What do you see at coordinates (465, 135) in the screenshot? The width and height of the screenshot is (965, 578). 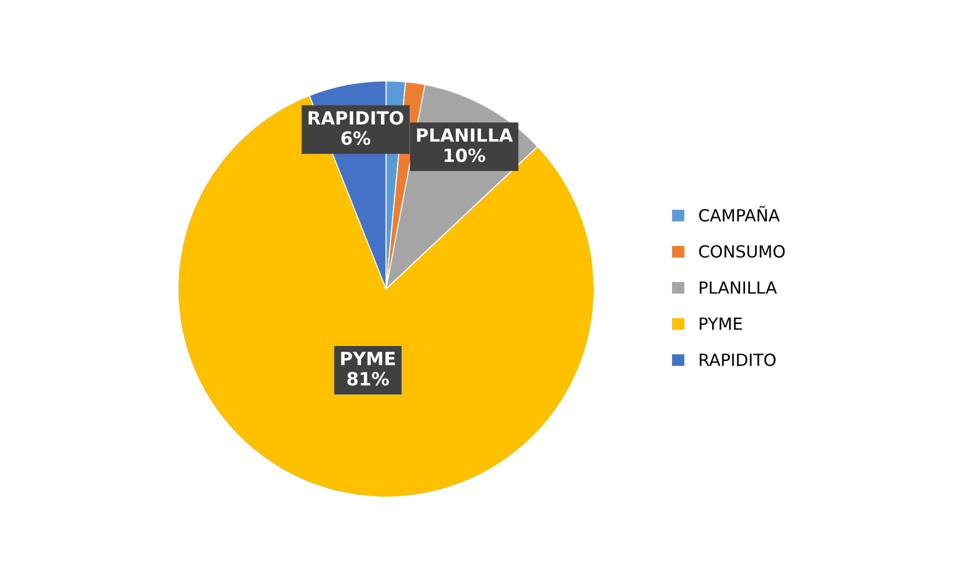 I see `slice-label: PLANILLA` at bounding box center [465, 135].